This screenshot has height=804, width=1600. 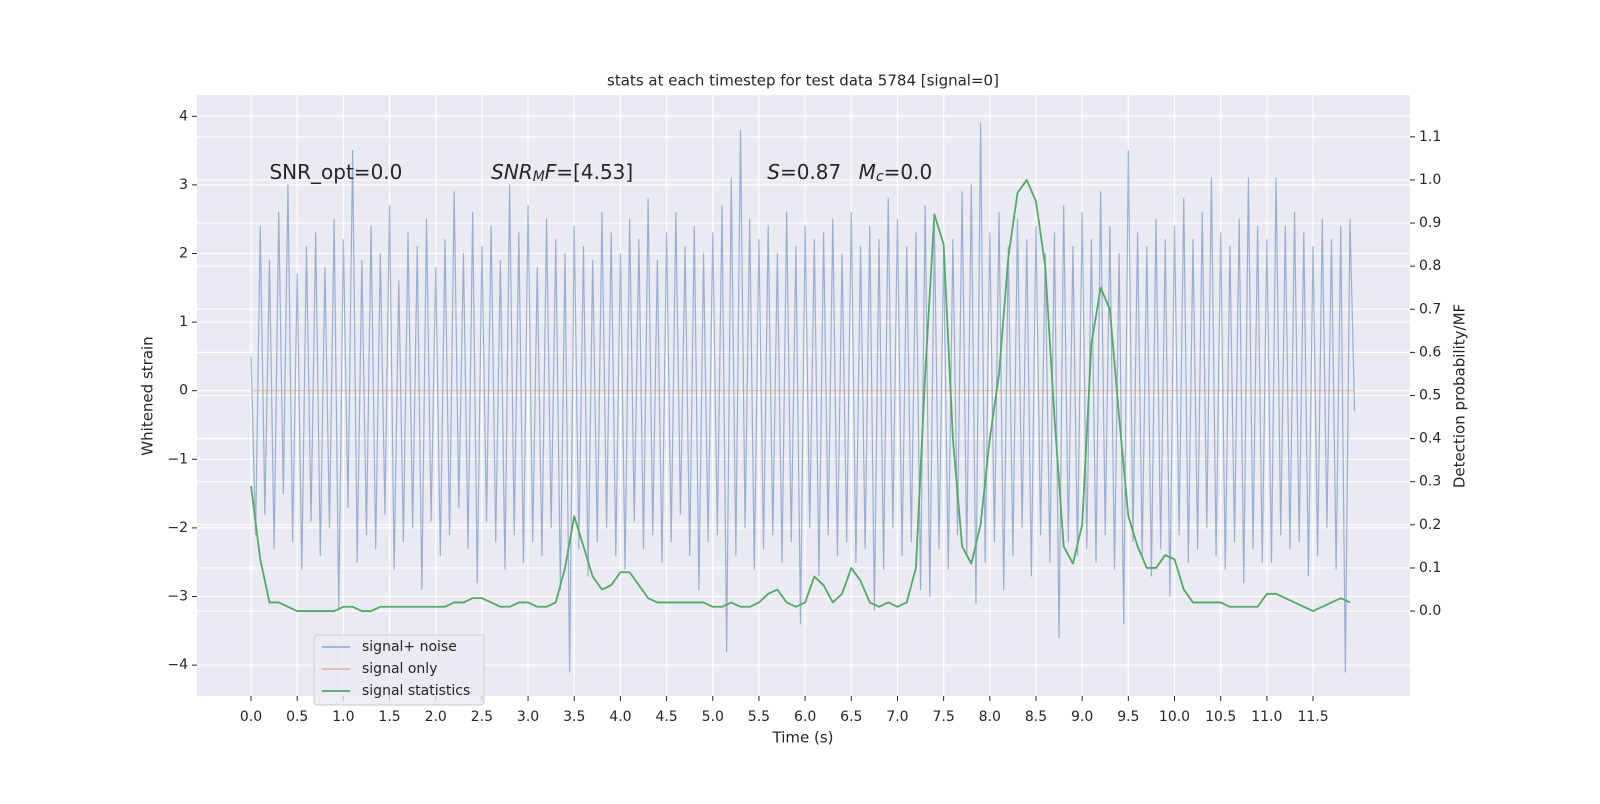 What do you see at coordinates (551, 172) in the screenshot?
I see `annotation-part: F` at bounding box center [551, 172].